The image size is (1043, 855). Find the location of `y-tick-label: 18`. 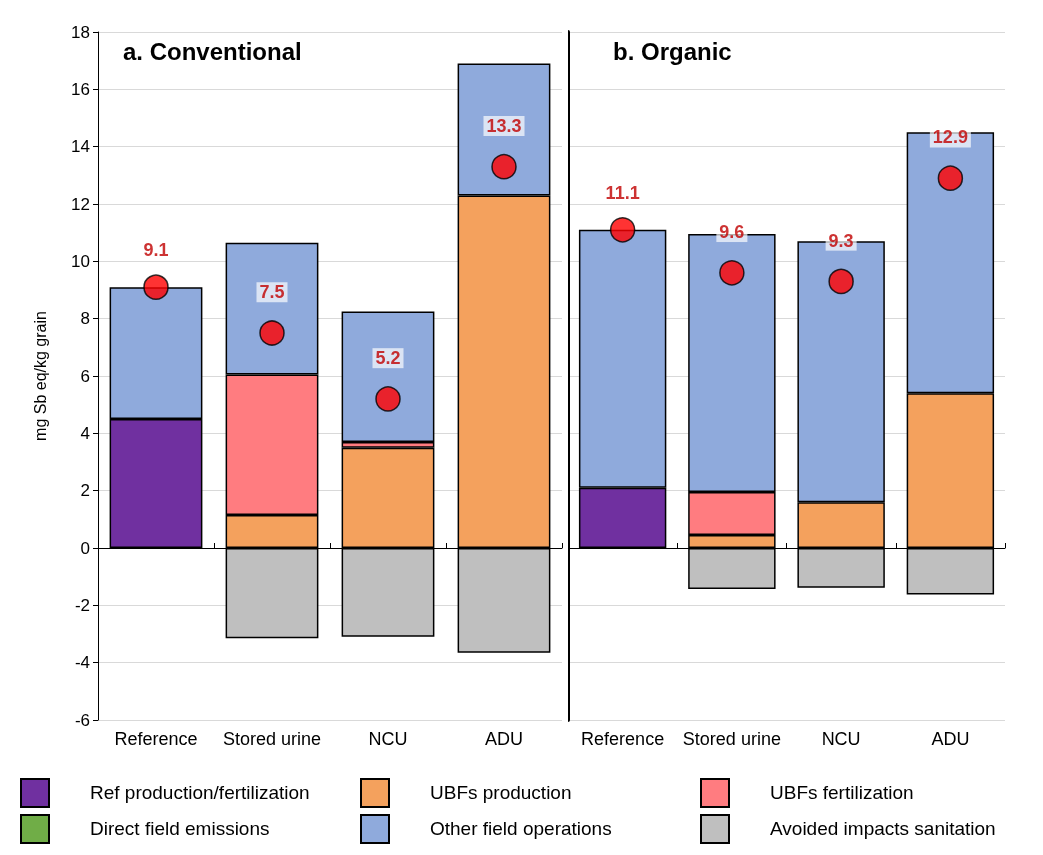

y-tick-label: 18 is located at coordinates (80, 32).